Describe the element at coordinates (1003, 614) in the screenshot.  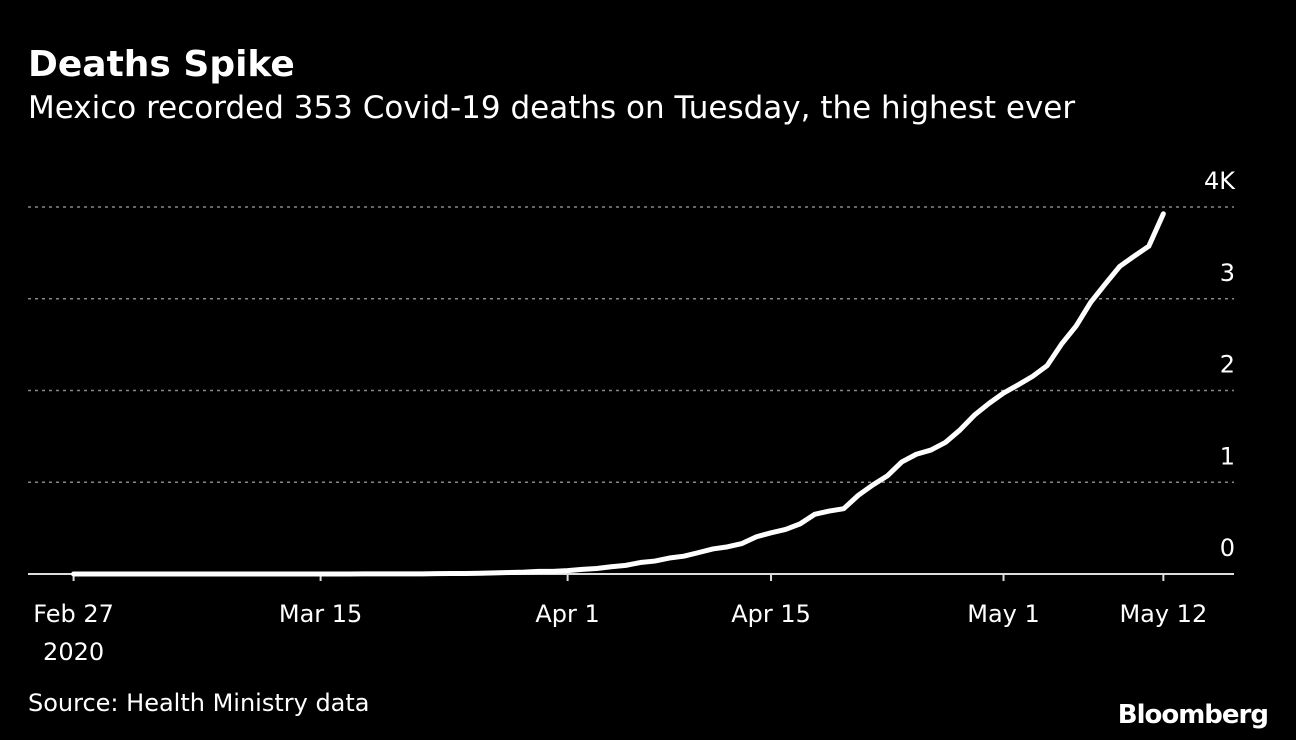
I see `x-tick-label: May 1` at that location.